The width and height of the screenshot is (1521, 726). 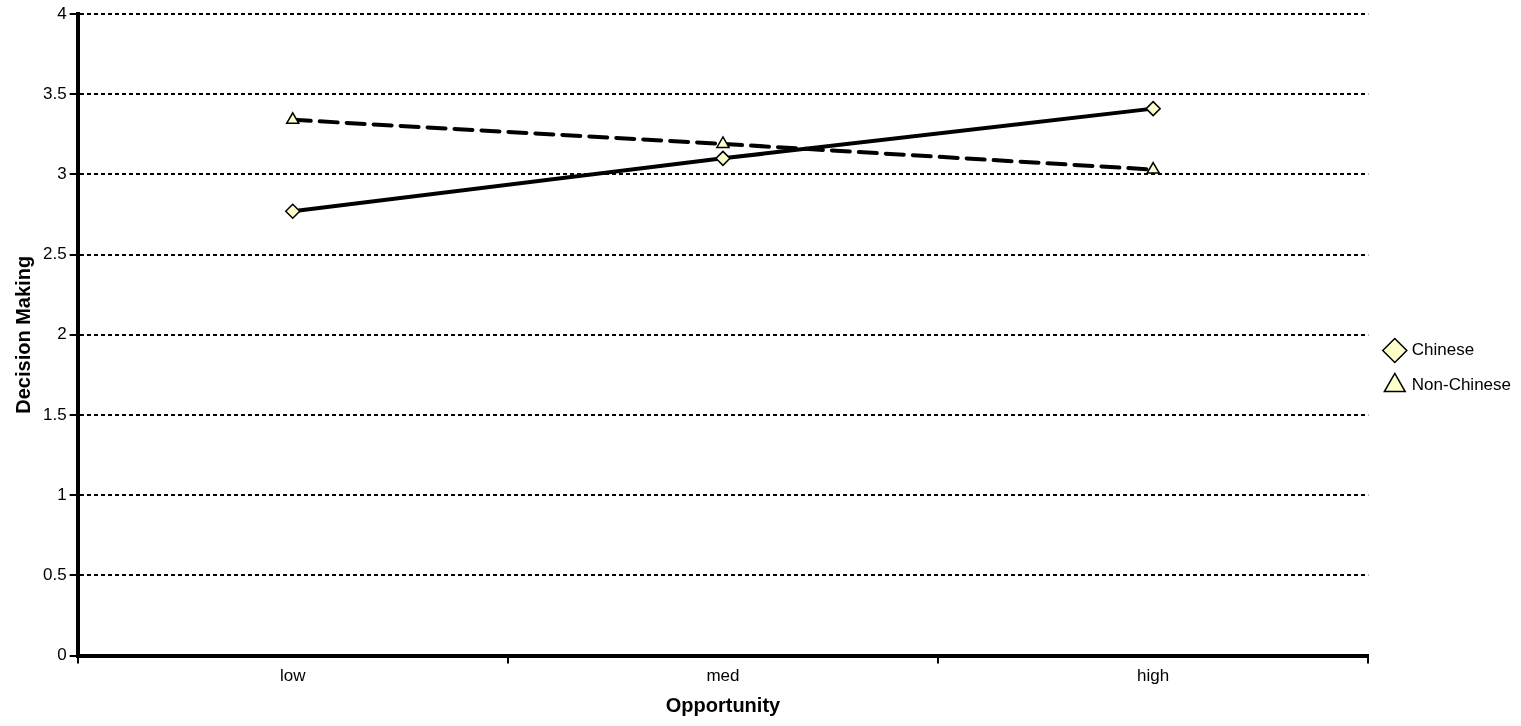 What do you see at coordinates (62, 655) in the screenshot?
I see `y-tick-label: 0` at bounding box center [62, 655].